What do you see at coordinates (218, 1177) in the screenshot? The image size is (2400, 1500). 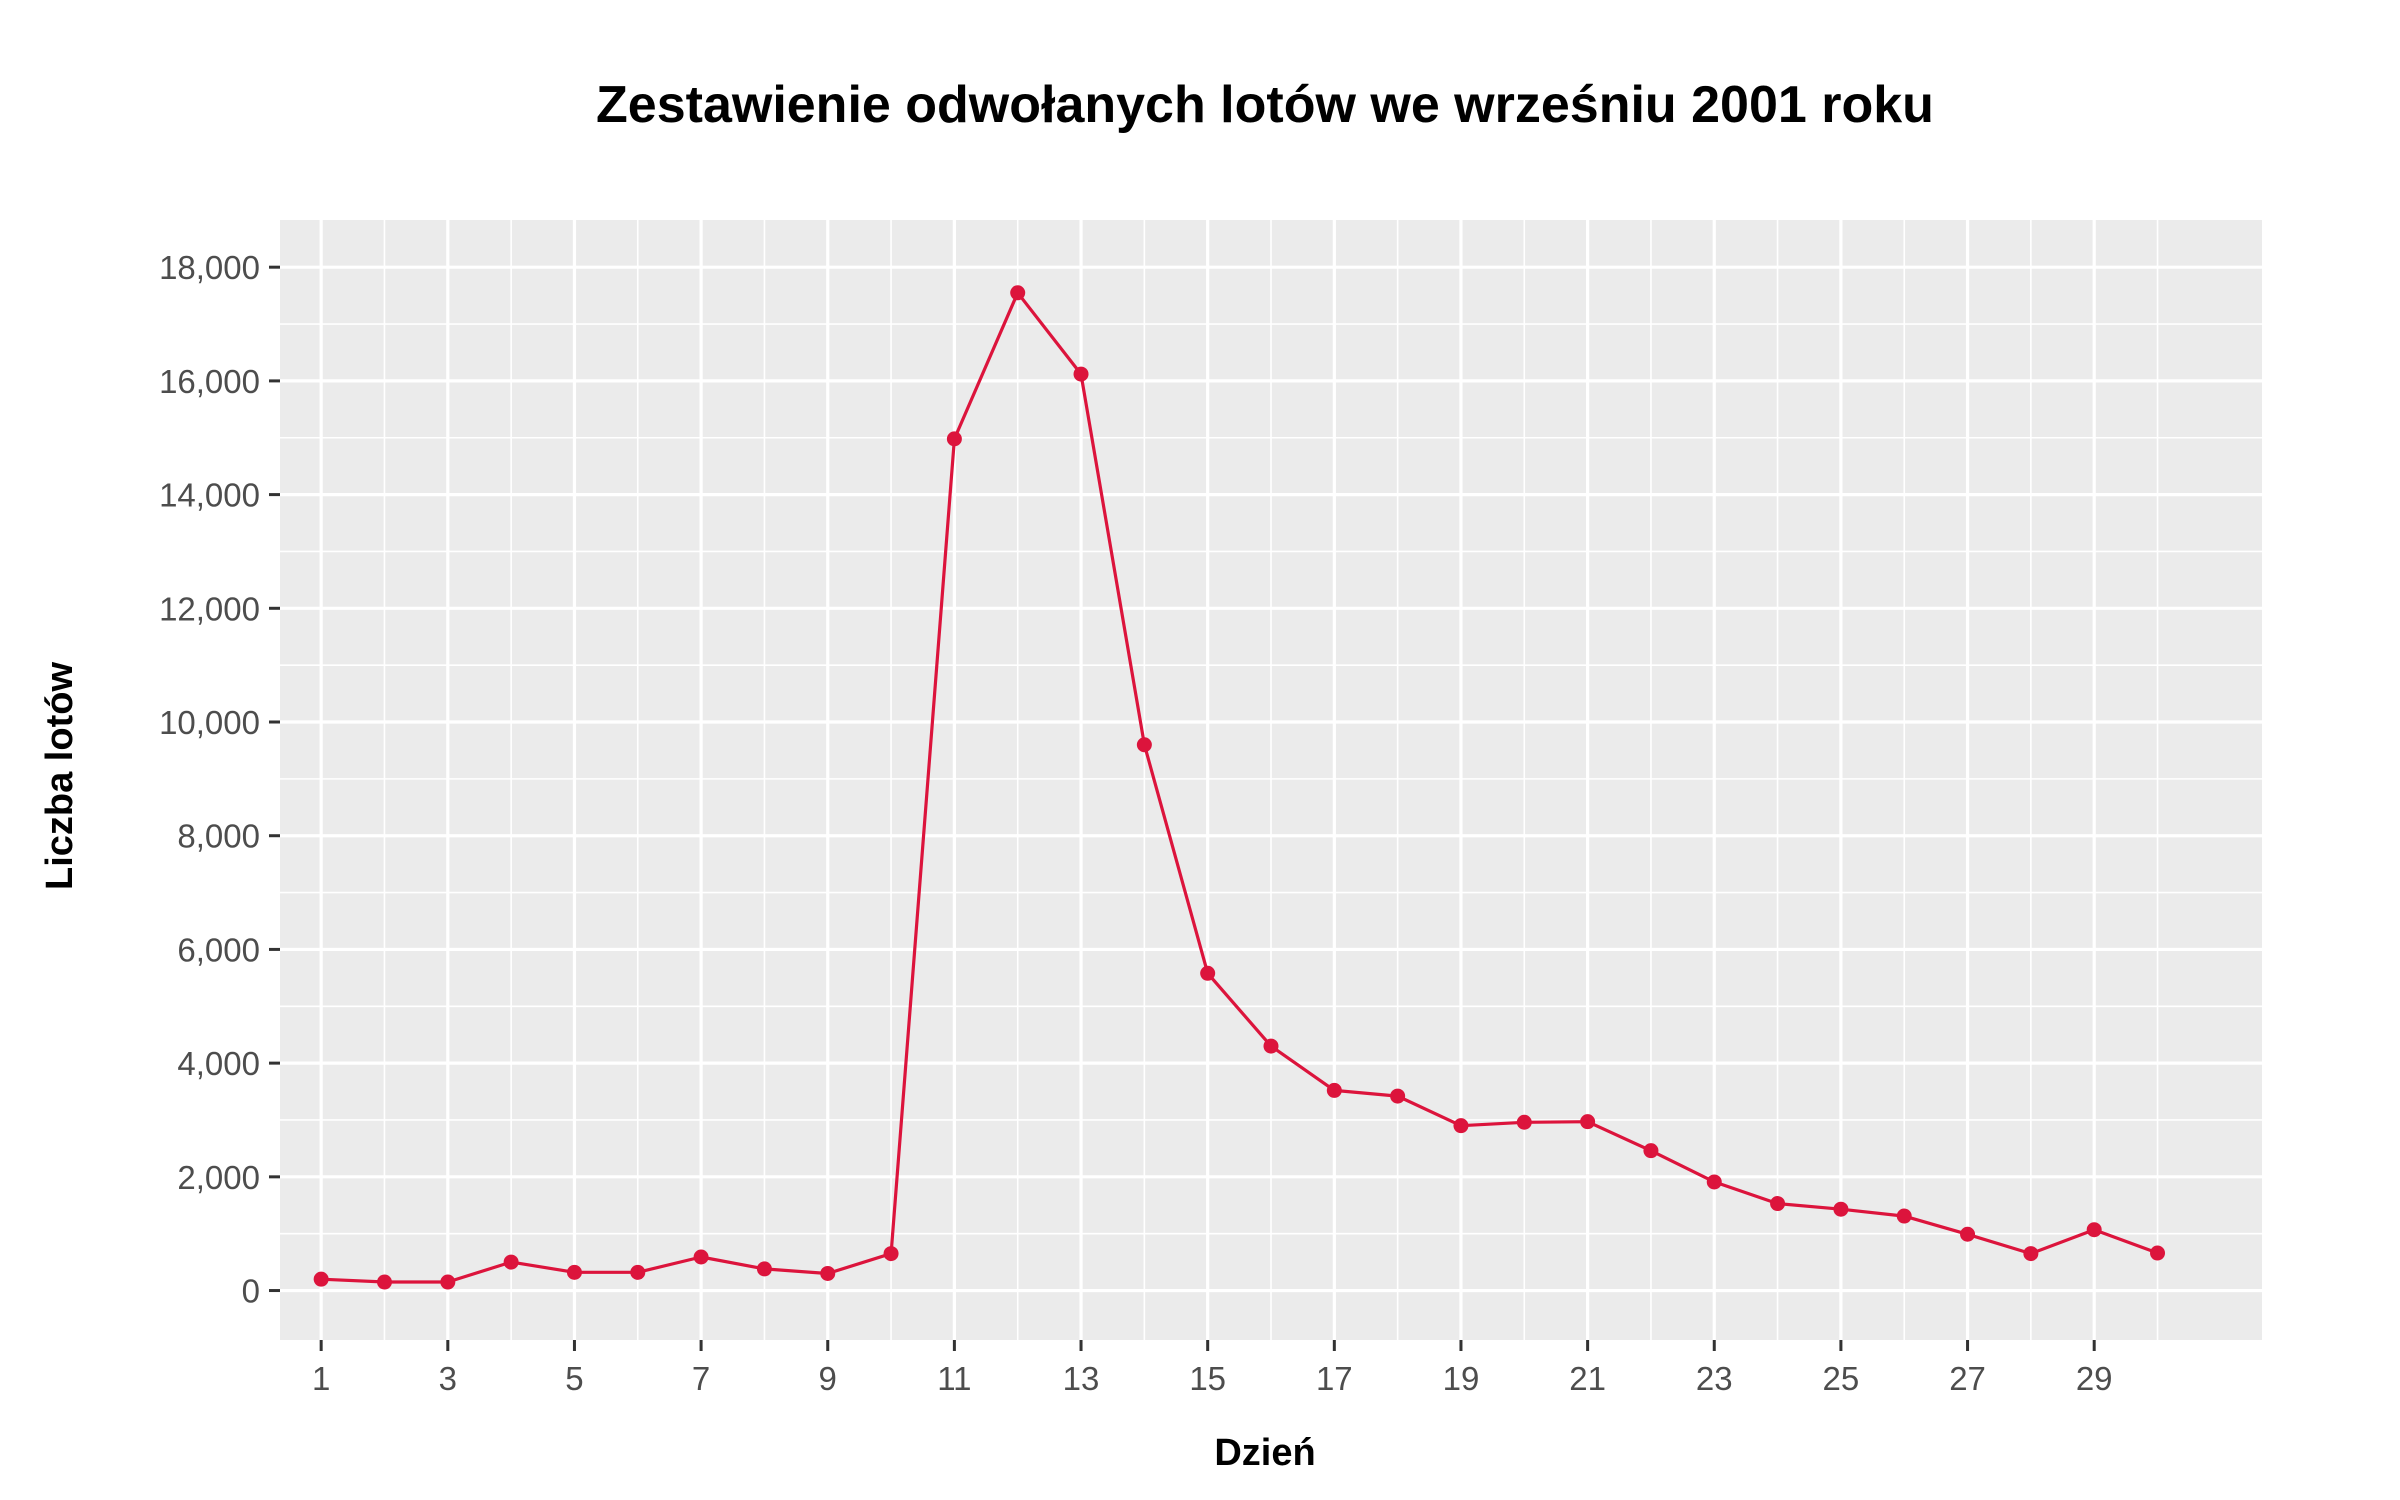 I see `y-tick-label: 2,000` at bounding box center [218, 1177].